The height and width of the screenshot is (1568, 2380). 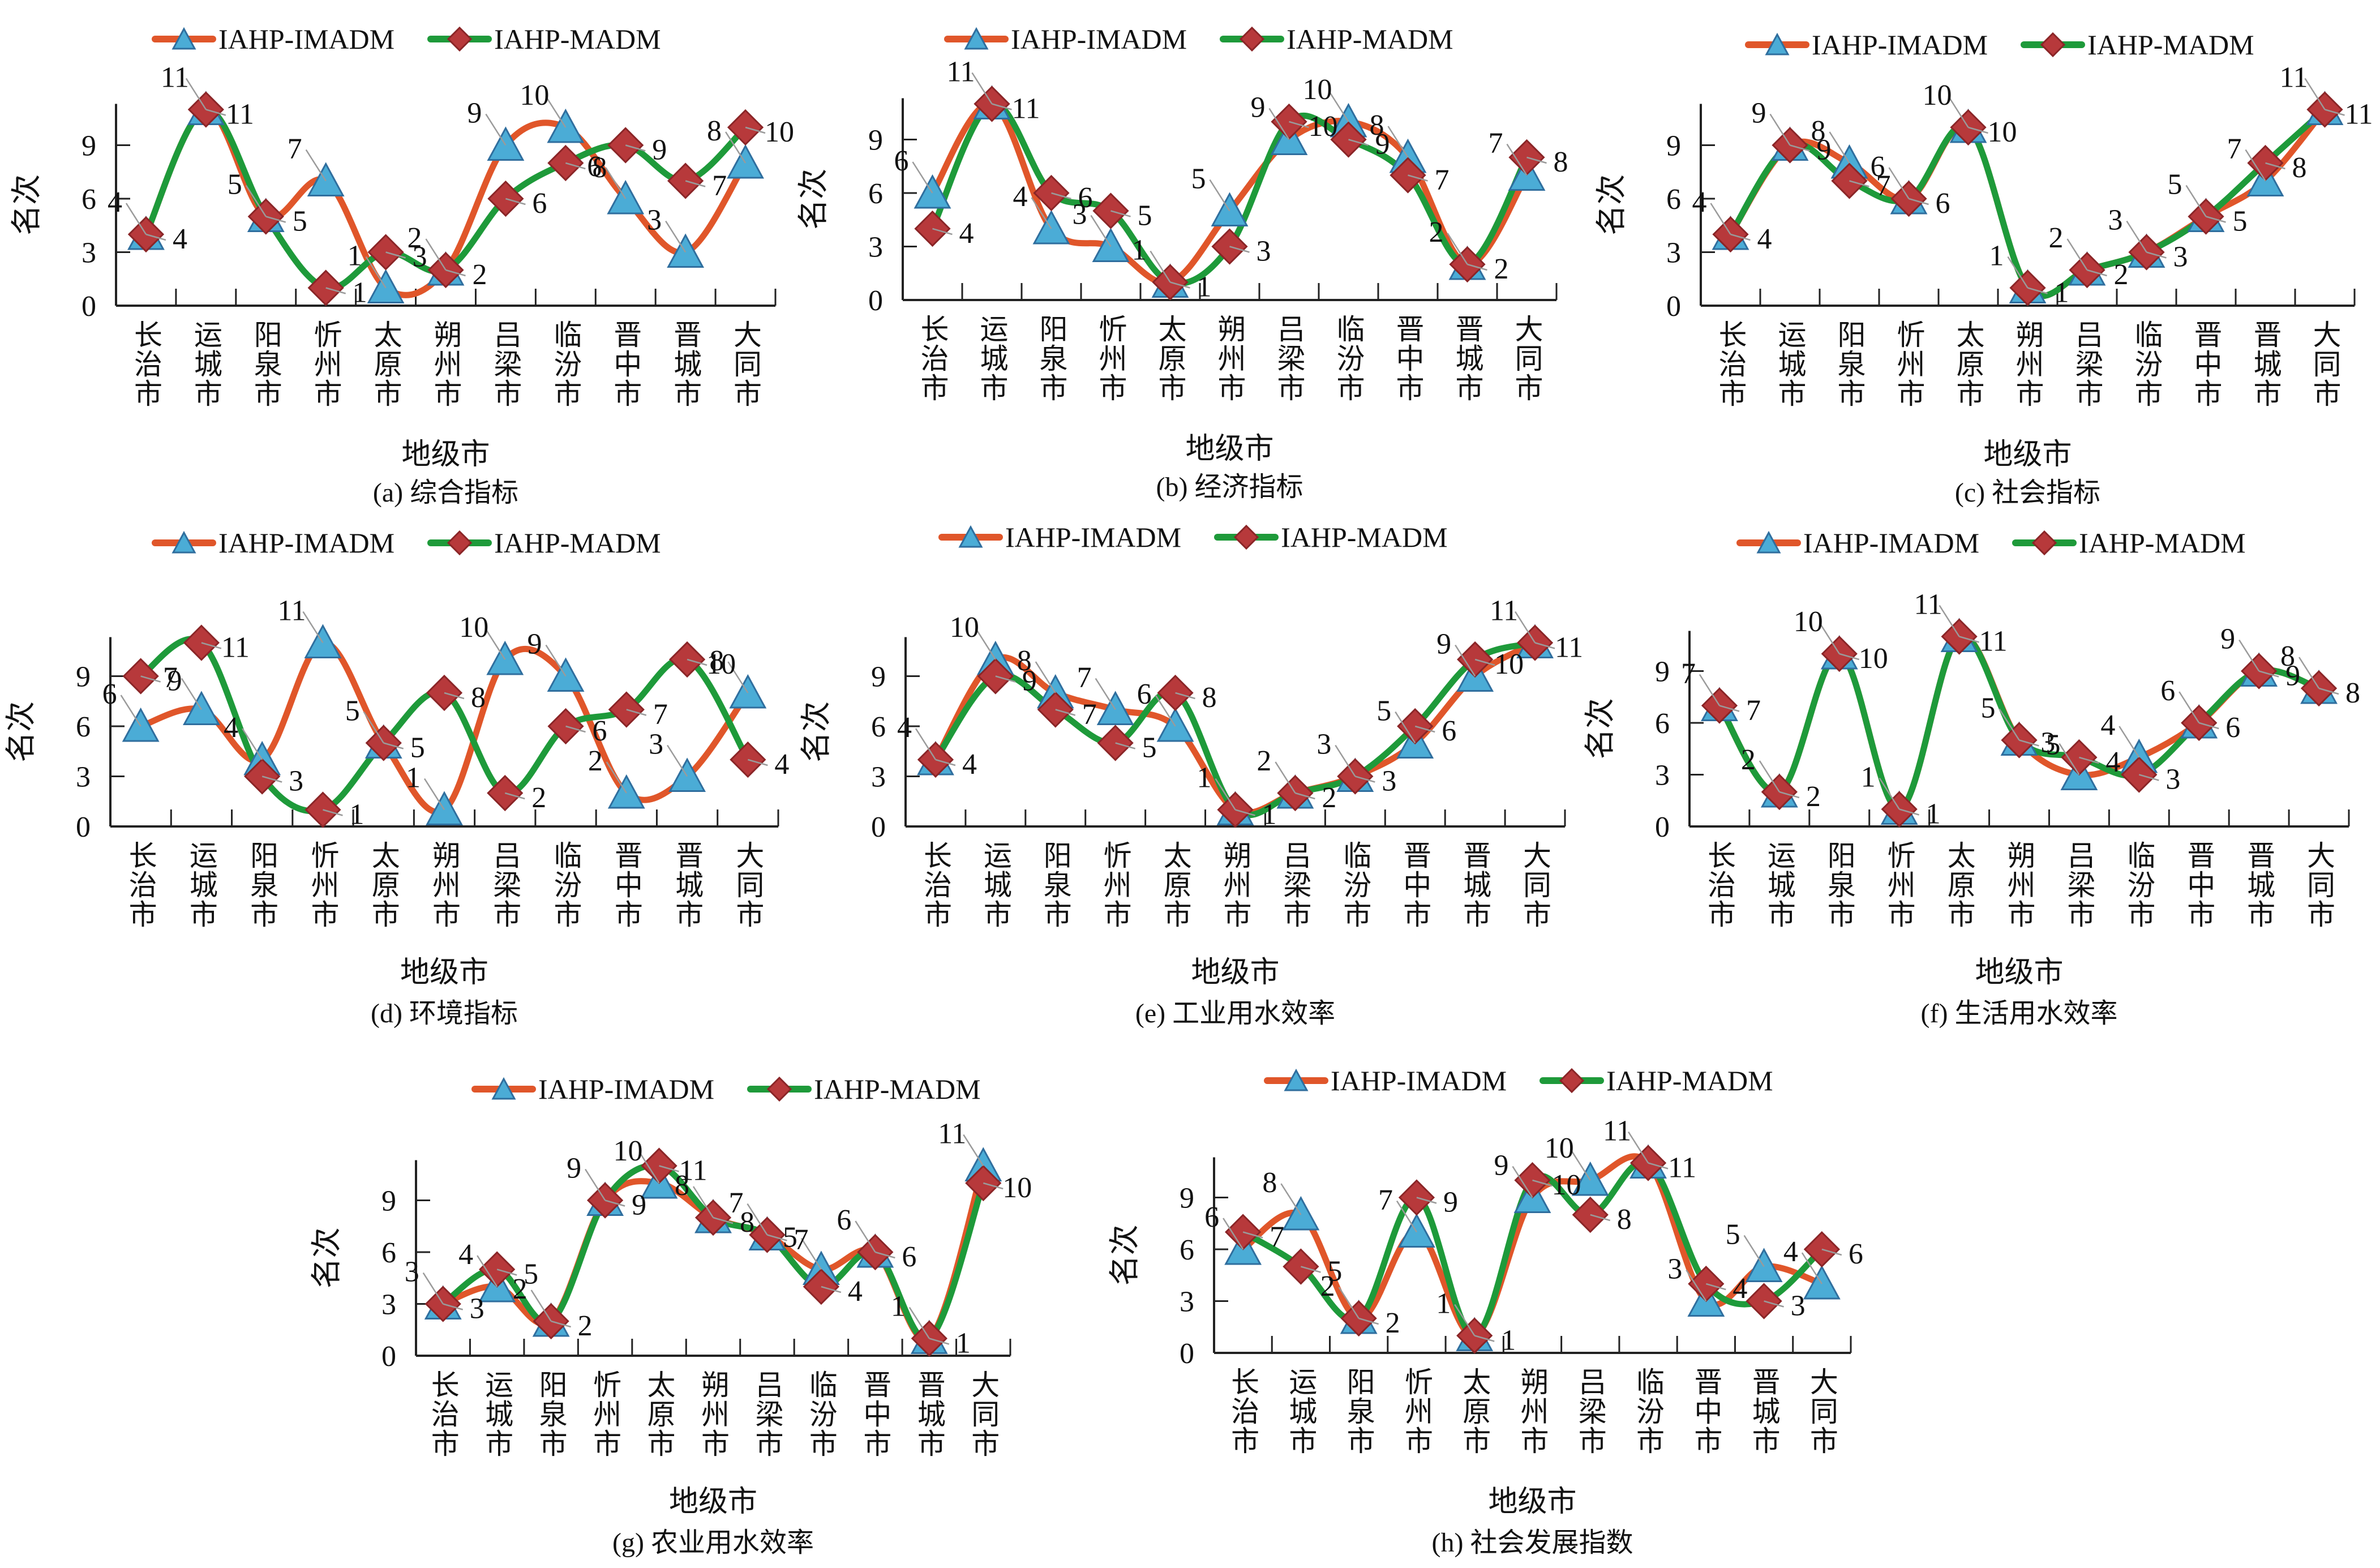 I want to click on chart-caption: (d) 环境指标, so click(x=445, y=1014).